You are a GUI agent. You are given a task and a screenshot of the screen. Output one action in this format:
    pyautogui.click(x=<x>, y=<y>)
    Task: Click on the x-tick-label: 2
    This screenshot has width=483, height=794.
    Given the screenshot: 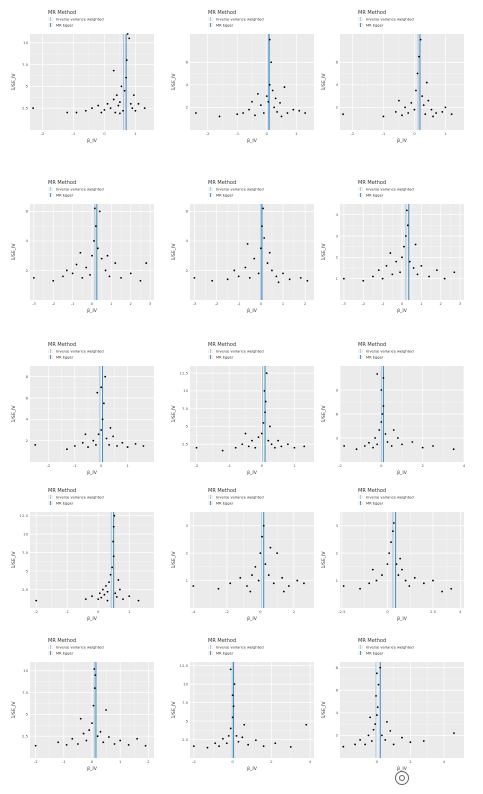 What is the action you would take?
    pyautogui.click(x=294, y=611)
    